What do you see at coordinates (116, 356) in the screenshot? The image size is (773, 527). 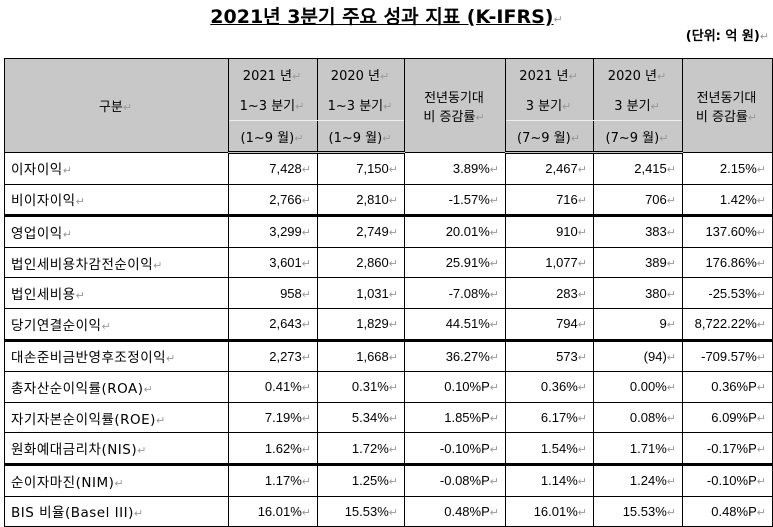 I see `row-label: 대손준비금반영후조정이익` at bounding box center [116, 356].